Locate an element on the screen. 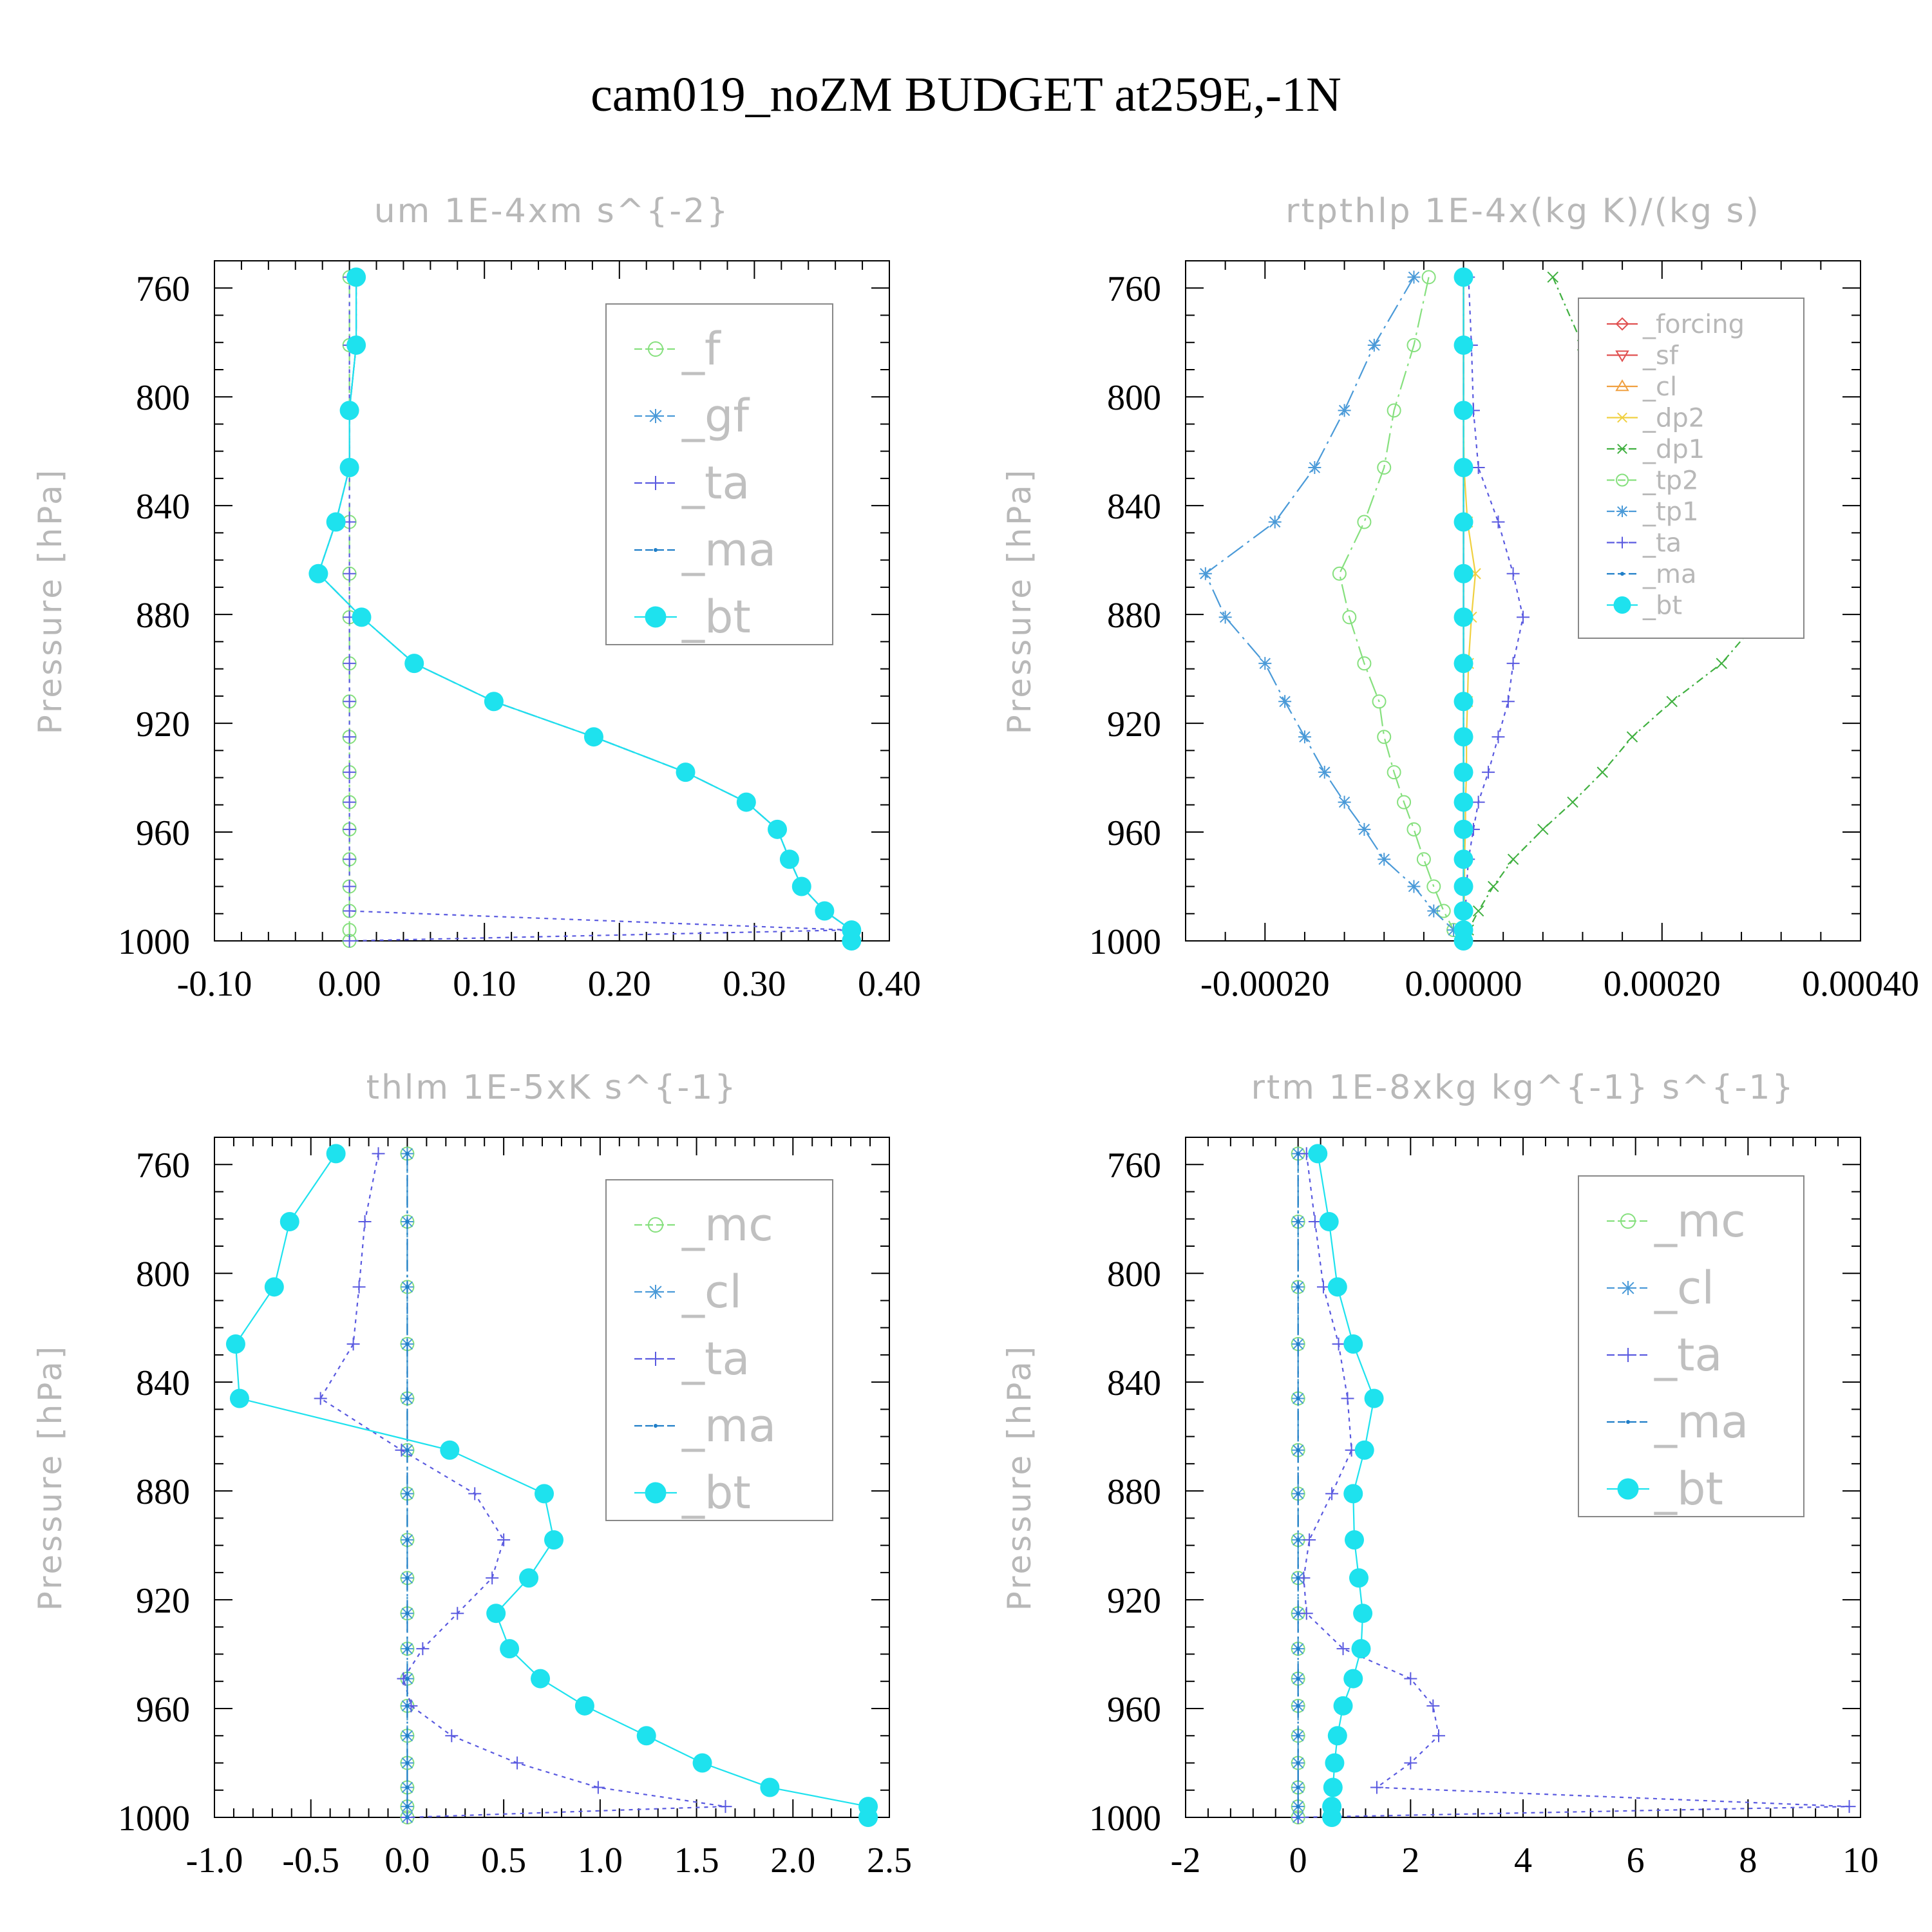 This screenshot has height=1932, width=1932. legend-box is located at coordinates (719, 474).